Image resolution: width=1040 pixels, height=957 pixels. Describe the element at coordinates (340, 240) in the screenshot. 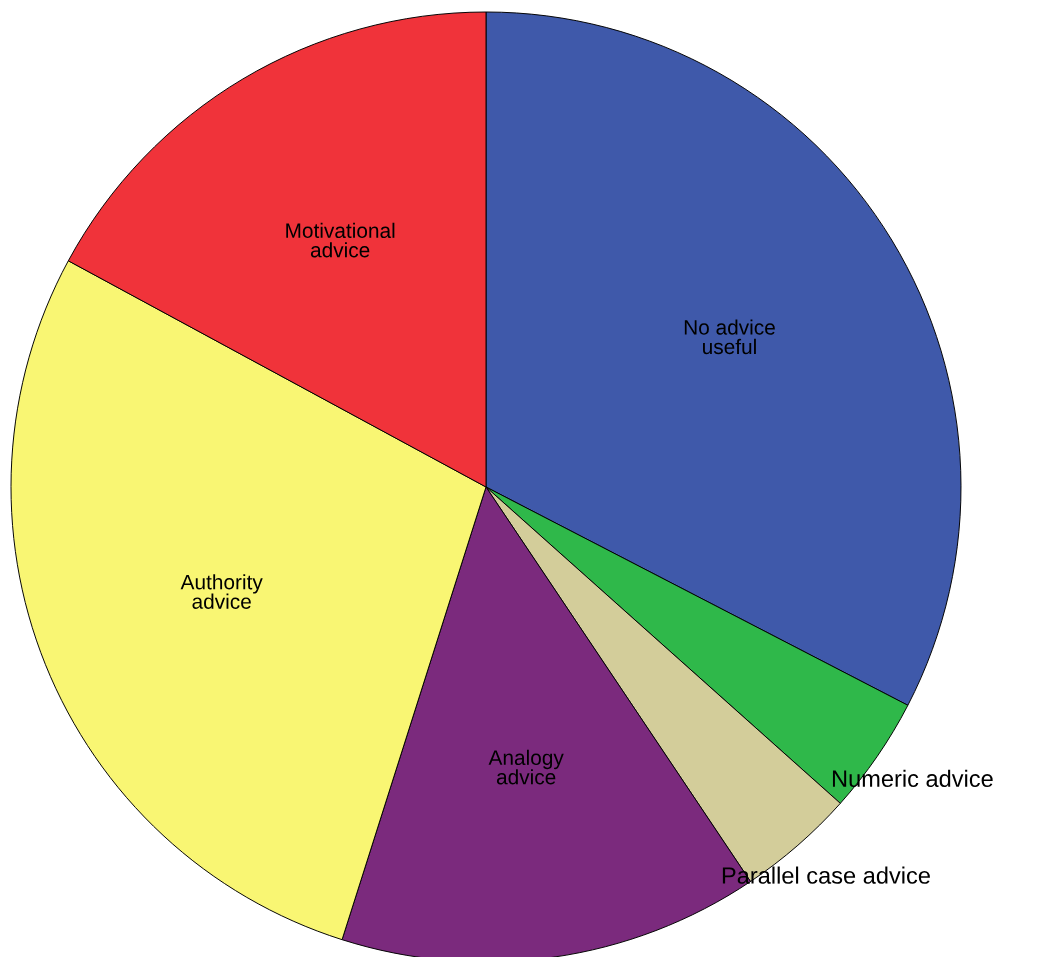

I see `slice-label: Motivational advice` at that location.